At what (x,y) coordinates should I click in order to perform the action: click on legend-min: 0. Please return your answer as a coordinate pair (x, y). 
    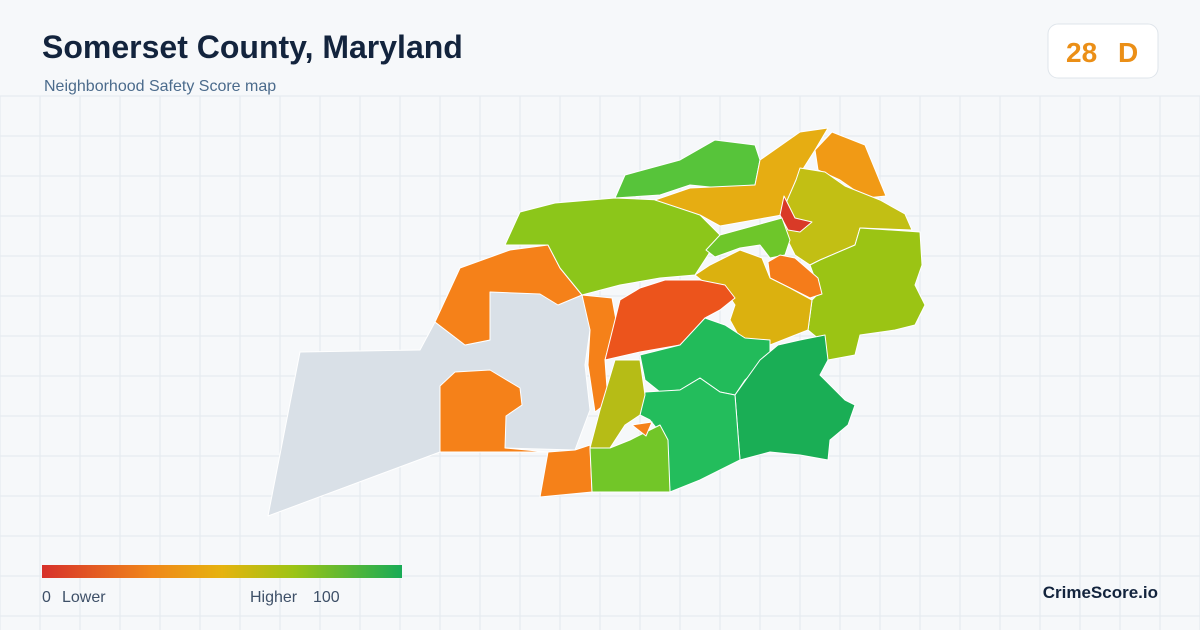
    Looking at the image, I should click on (46, 597).